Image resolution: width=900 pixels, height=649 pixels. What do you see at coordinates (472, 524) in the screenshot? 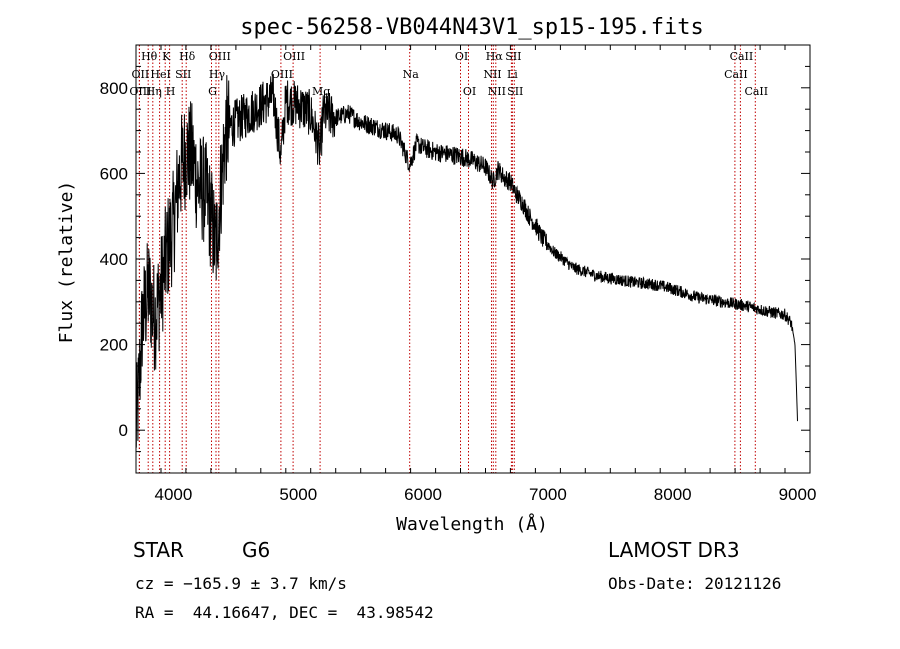
I see `x-axis-label: Wavelength (Å)` at bounding box center [472, 524].